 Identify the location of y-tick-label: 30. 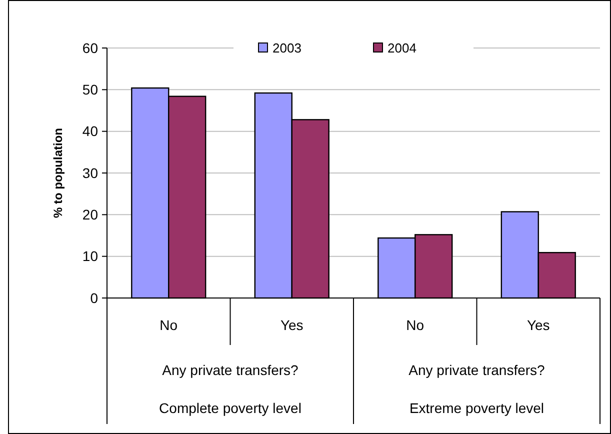
(90, 172).